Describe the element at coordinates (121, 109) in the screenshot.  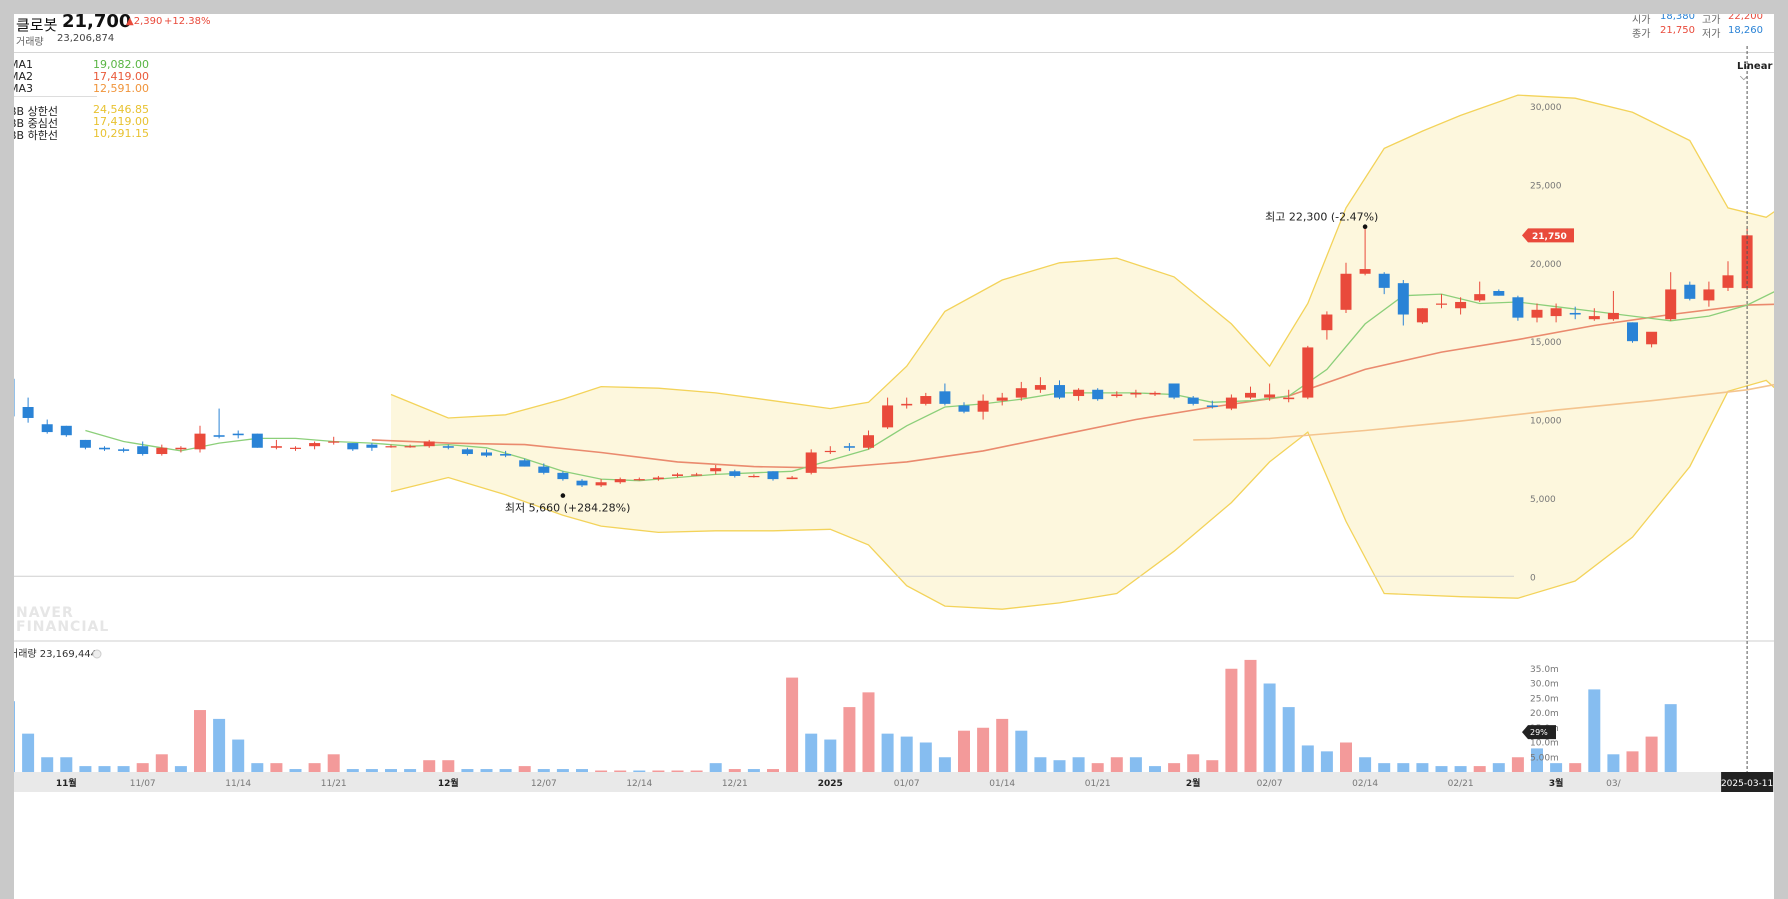
I see `indicator-value: 24,546.85` at that location.